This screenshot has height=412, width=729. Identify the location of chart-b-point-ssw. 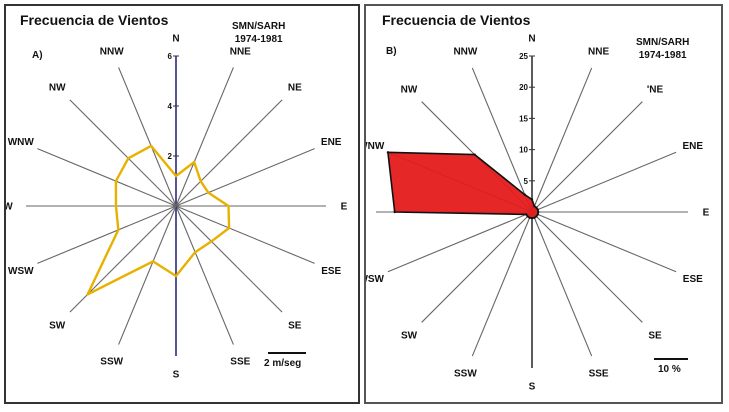
(529, 217).